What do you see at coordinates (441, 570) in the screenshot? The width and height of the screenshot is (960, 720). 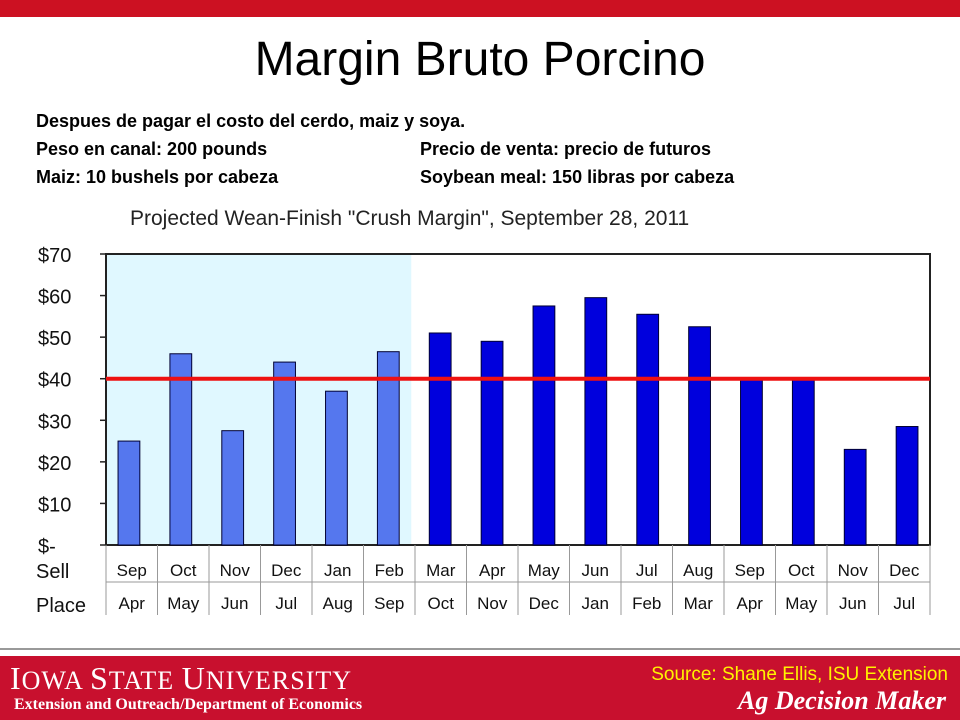 I see `sell-month-label: Mar` at bounding box center [441, 570].